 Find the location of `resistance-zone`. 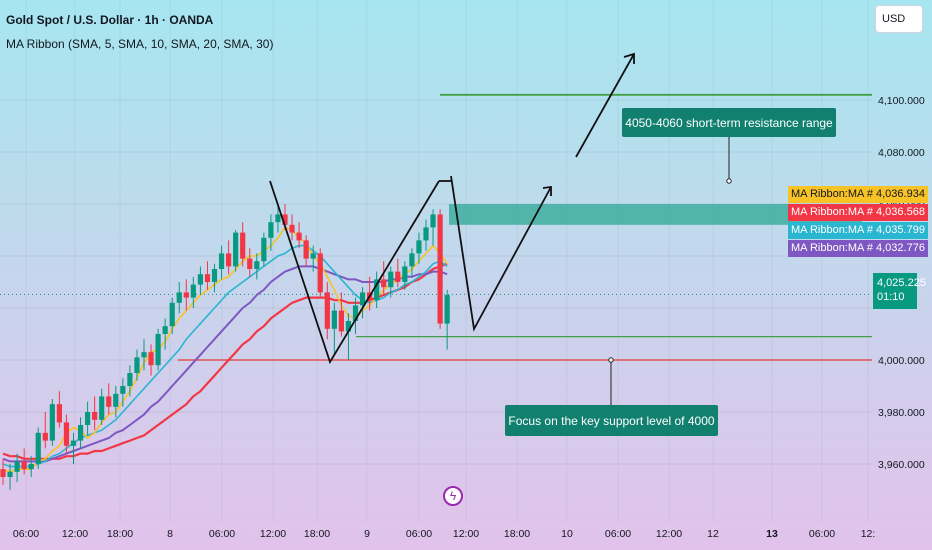

resistance-zone is located at coordinates (655, 214).